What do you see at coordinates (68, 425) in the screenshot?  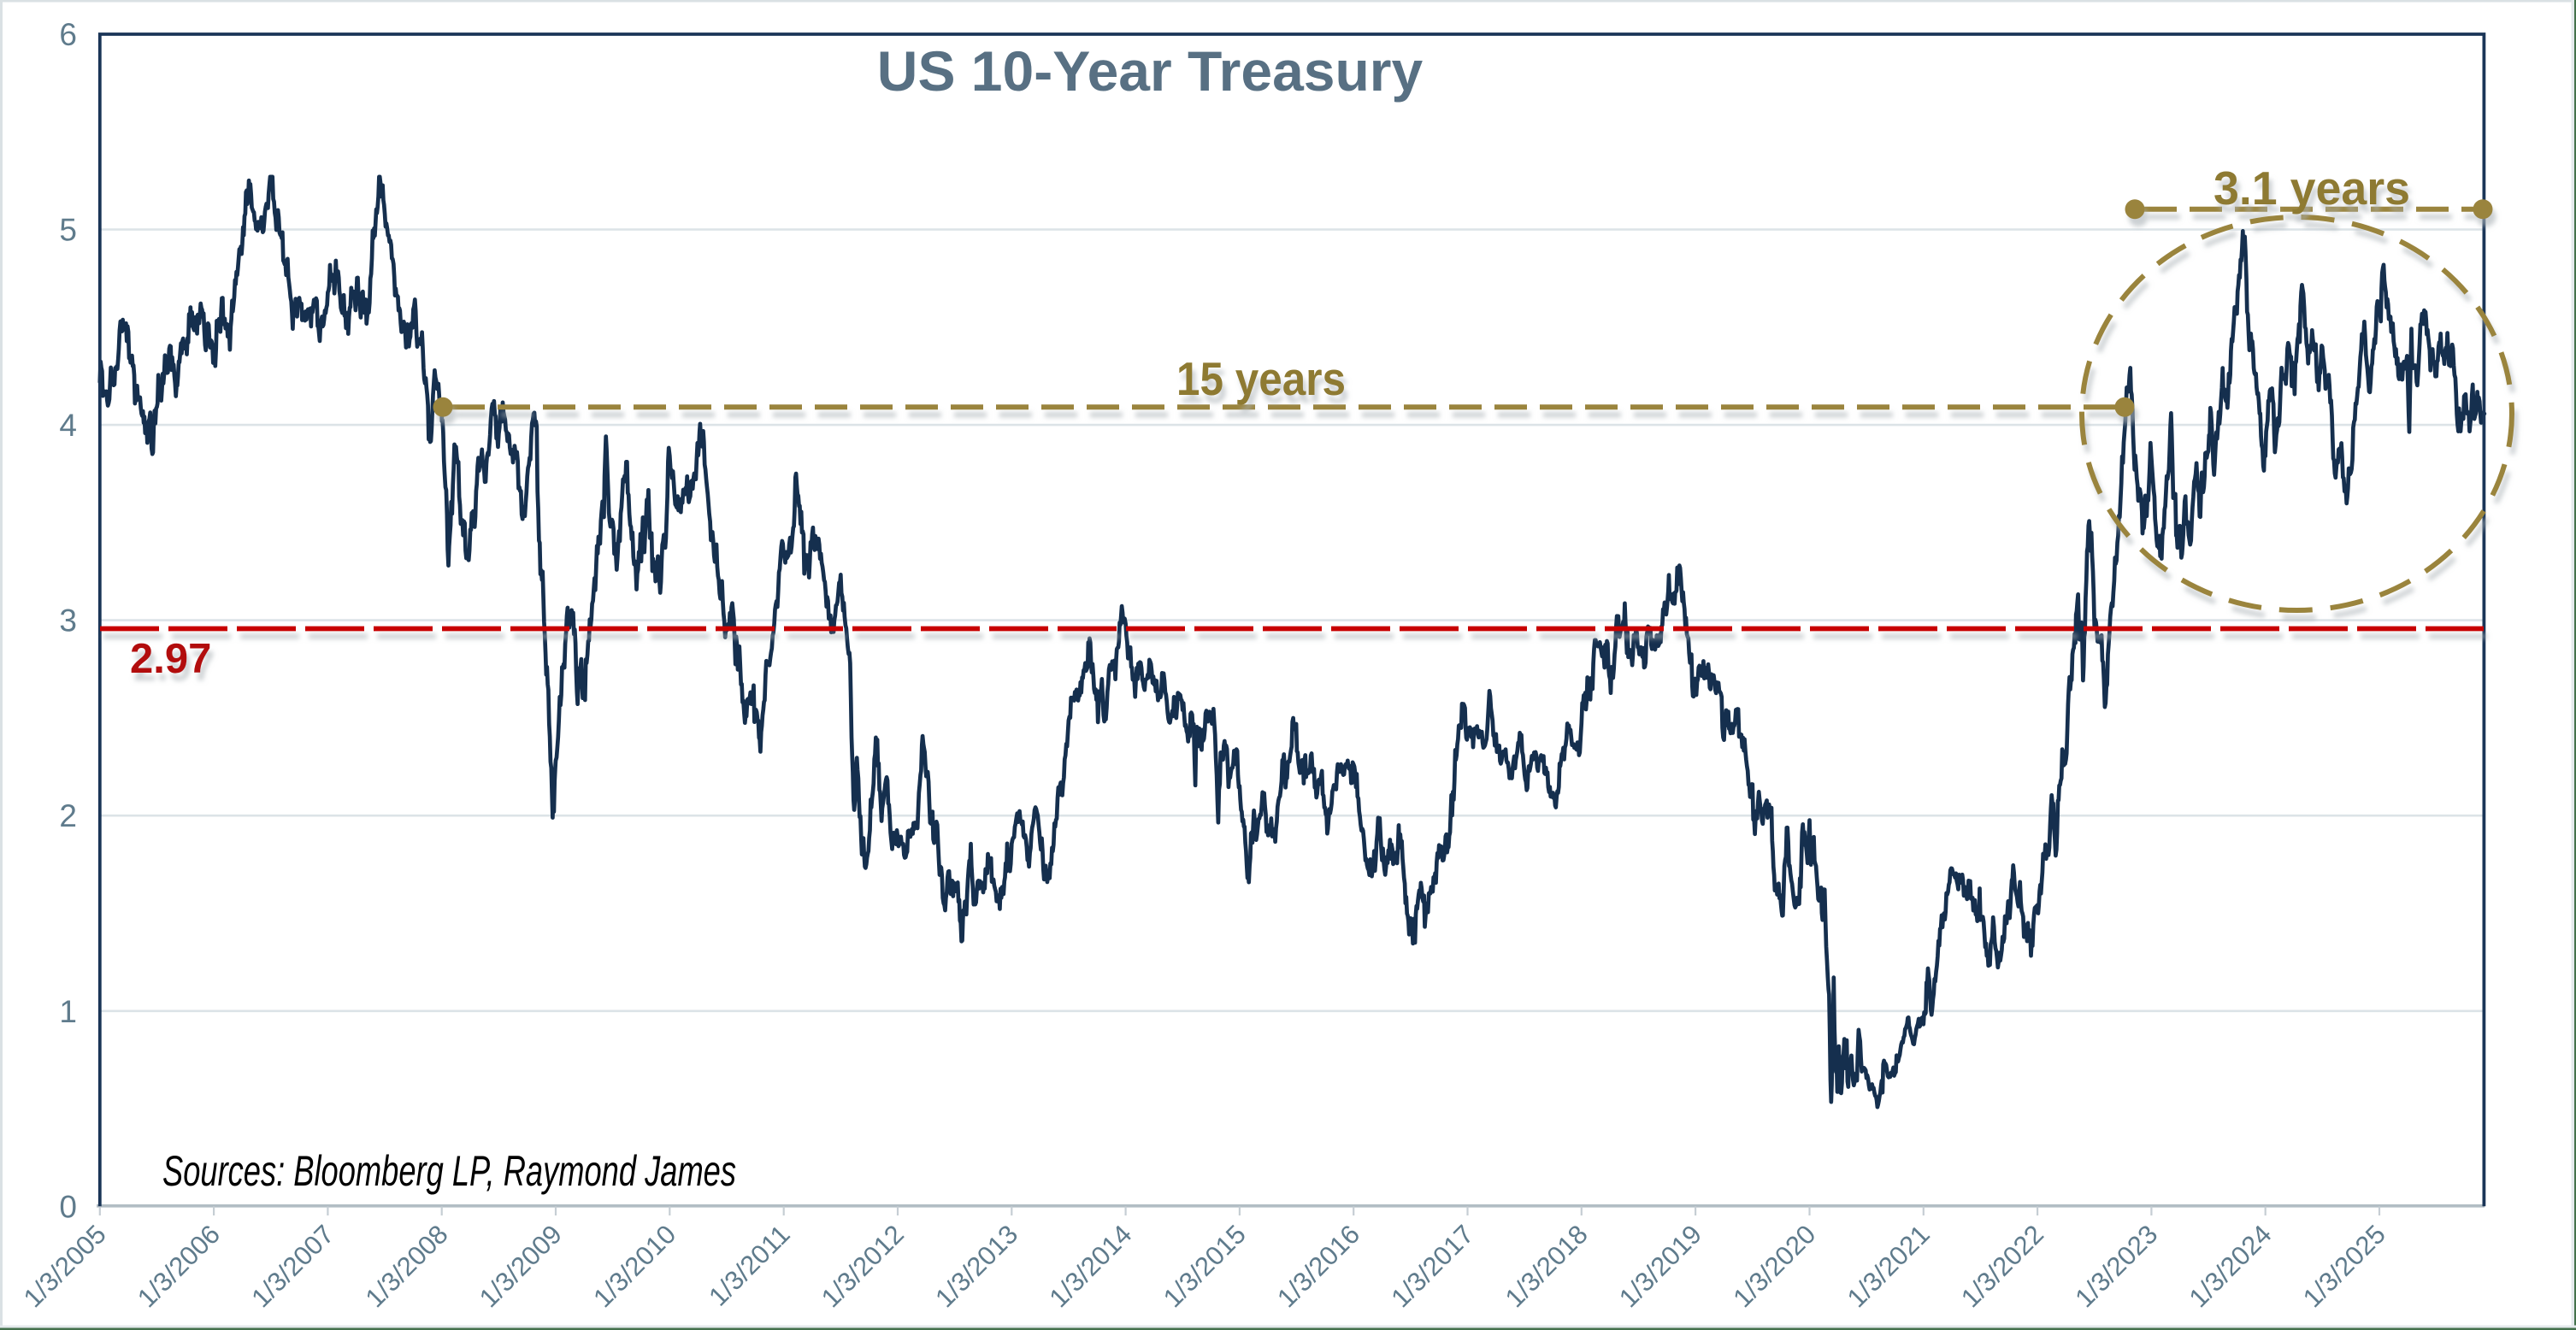 I see `svg-text: 4` at bounding box center [68, 425].